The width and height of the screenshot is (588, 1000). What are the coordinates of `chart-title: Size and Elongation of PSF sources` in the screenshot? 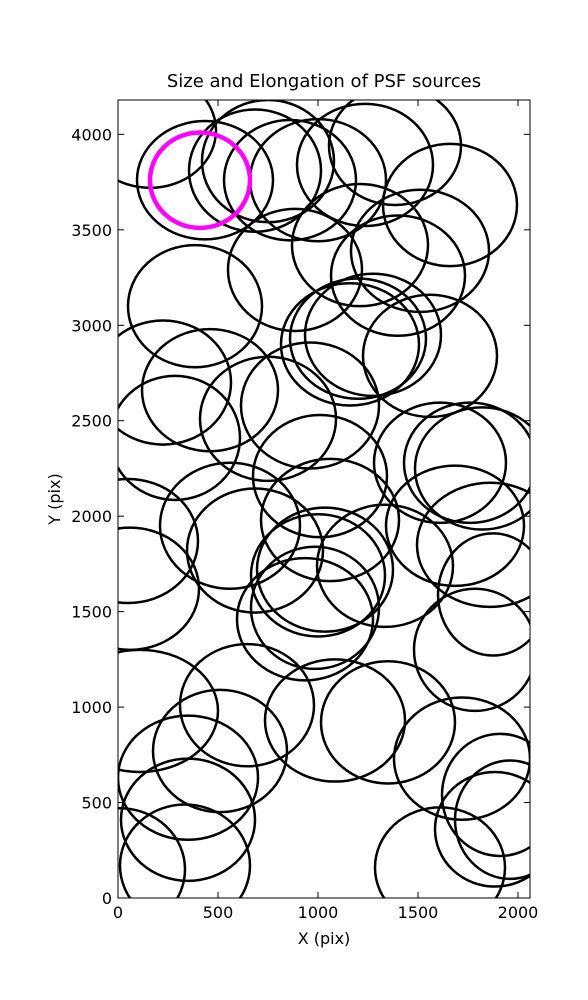 It's located at (324, 81).